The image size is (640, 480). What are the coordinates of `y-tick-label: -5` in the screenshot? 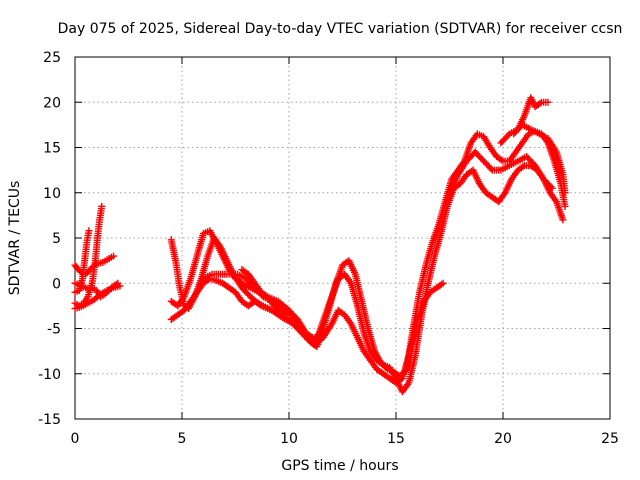 It's located at (54, 330).